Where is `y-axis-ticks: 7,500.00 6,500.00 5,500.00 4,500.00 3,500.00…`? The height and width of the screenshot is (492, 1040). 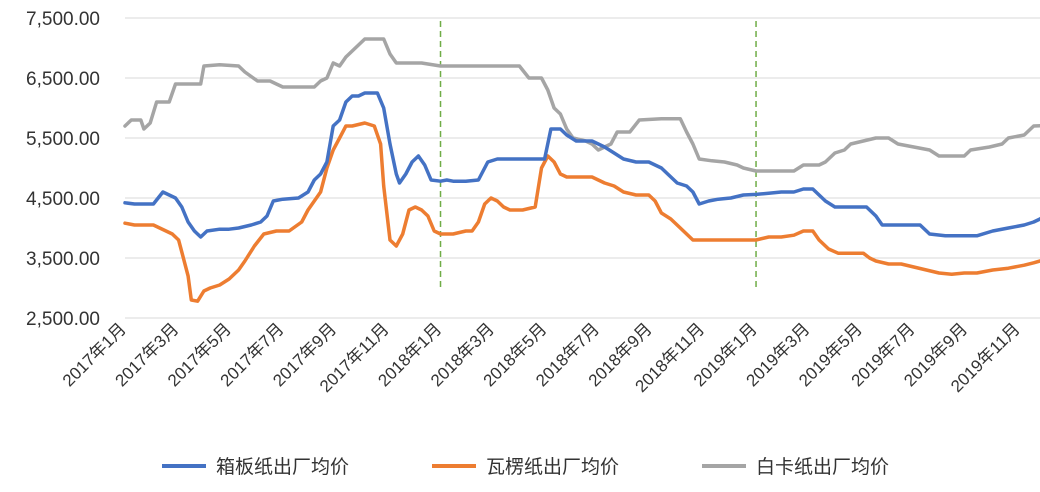
y-axis-ticks: 7,500.00 6,500.00 5,500.00 4,500.00 3,500.00… is located at coordinates (63, 169).